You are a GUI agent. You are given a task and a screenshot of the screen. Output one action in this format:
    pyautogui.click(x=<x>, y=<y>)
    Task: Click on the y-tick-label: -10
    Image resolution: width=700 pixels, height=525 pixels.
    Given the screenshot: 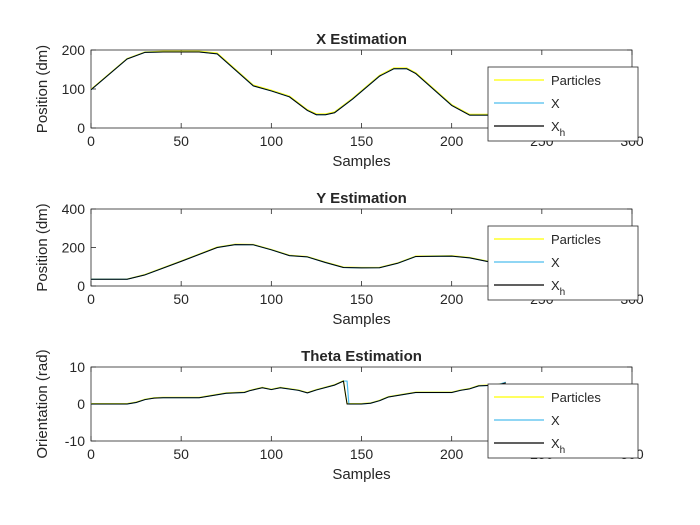 What is the action you would take?
    pyautogui.click(x=75, y=441)
    